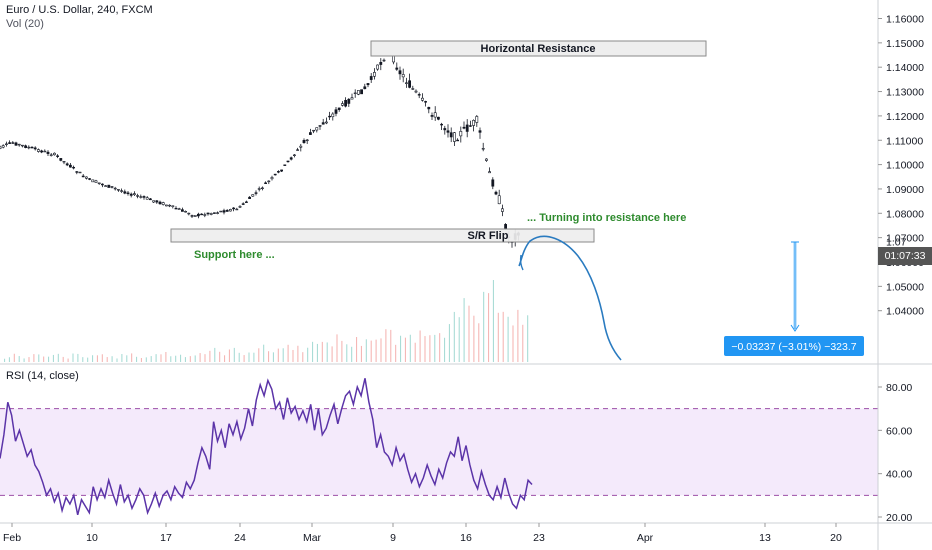 This screenshot has height=550, width=932. What do you see at coordinates (538, 48) in the screenshot?
I see `horizontal-resistance-zone` at bounding box center [538, 48].